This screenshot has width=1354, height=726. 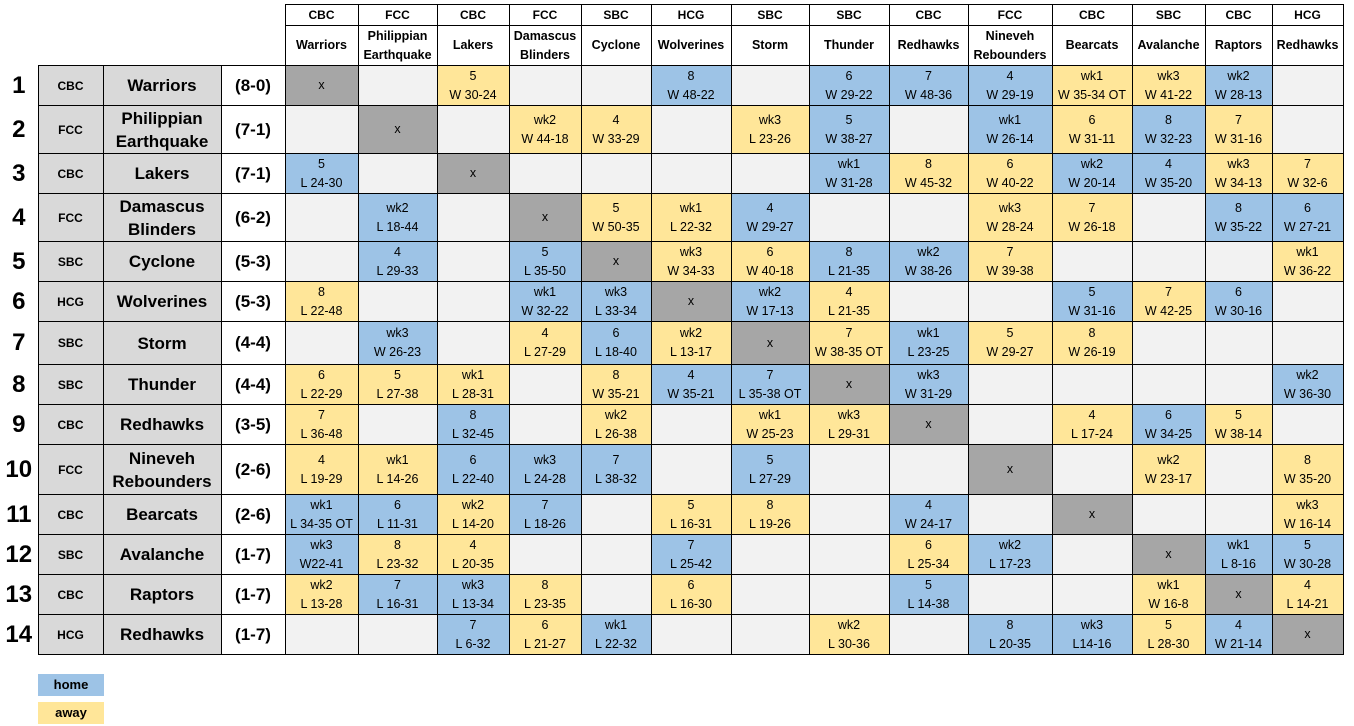 I want to click on self-cell: x, so click(x=1010, y=469).